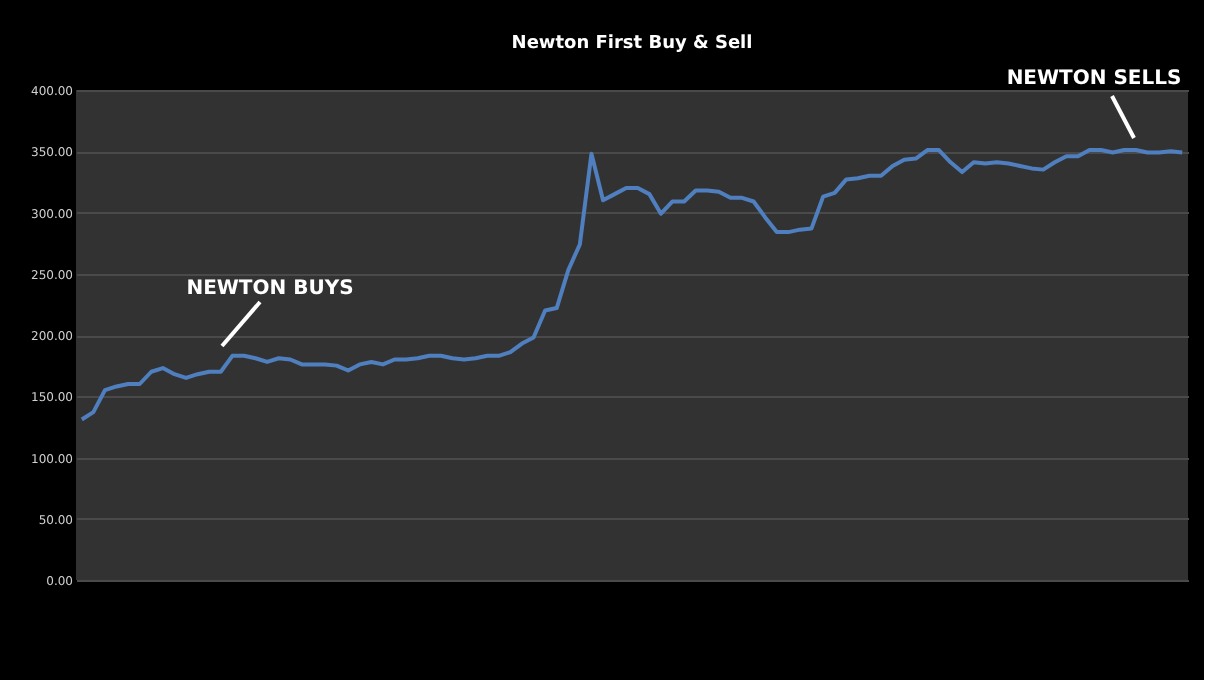 Image resolution: width=1210 pixels, height=680 pixels. Describe the element at coordinates (270, 289) in the screenshot. I see `annotation: NEWTON BUYS` at that location.